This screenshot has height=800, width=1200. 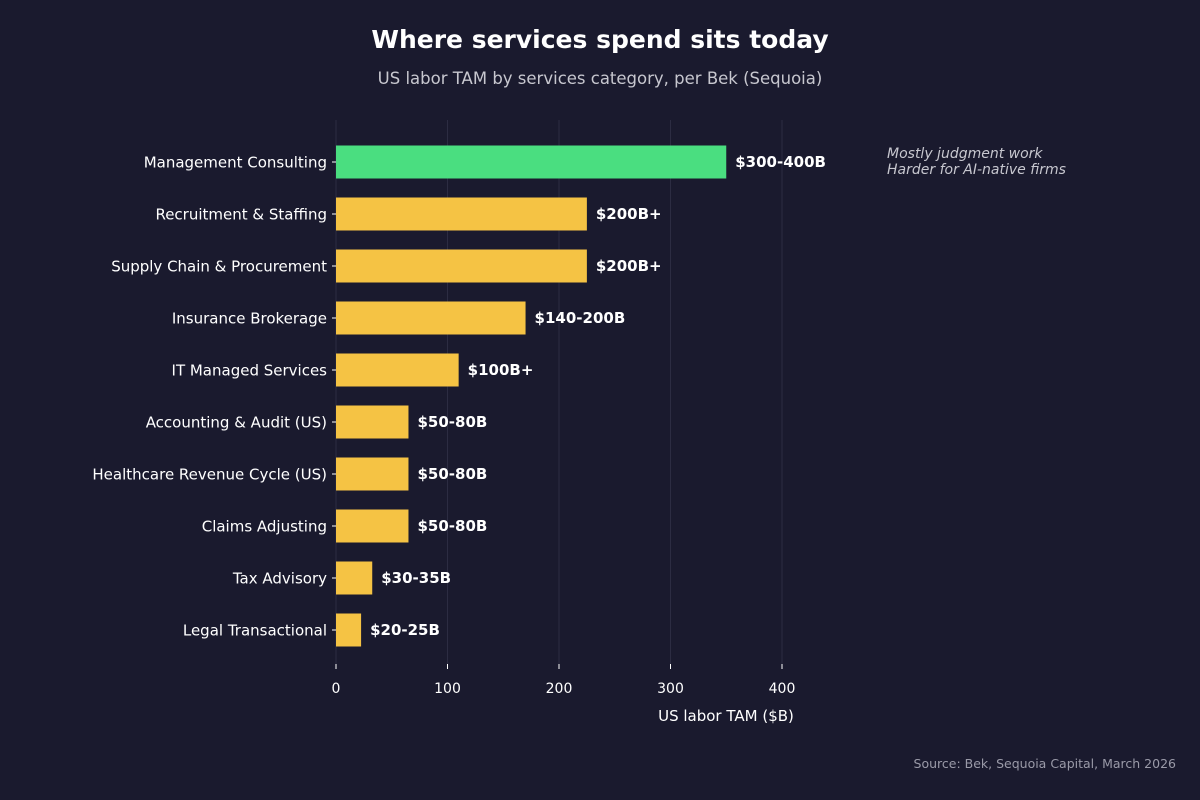 What do you see at coordinates (336, 689) in the screenshot?
I see `x-tick-label-0: 0` at bounding box center [336, 689].